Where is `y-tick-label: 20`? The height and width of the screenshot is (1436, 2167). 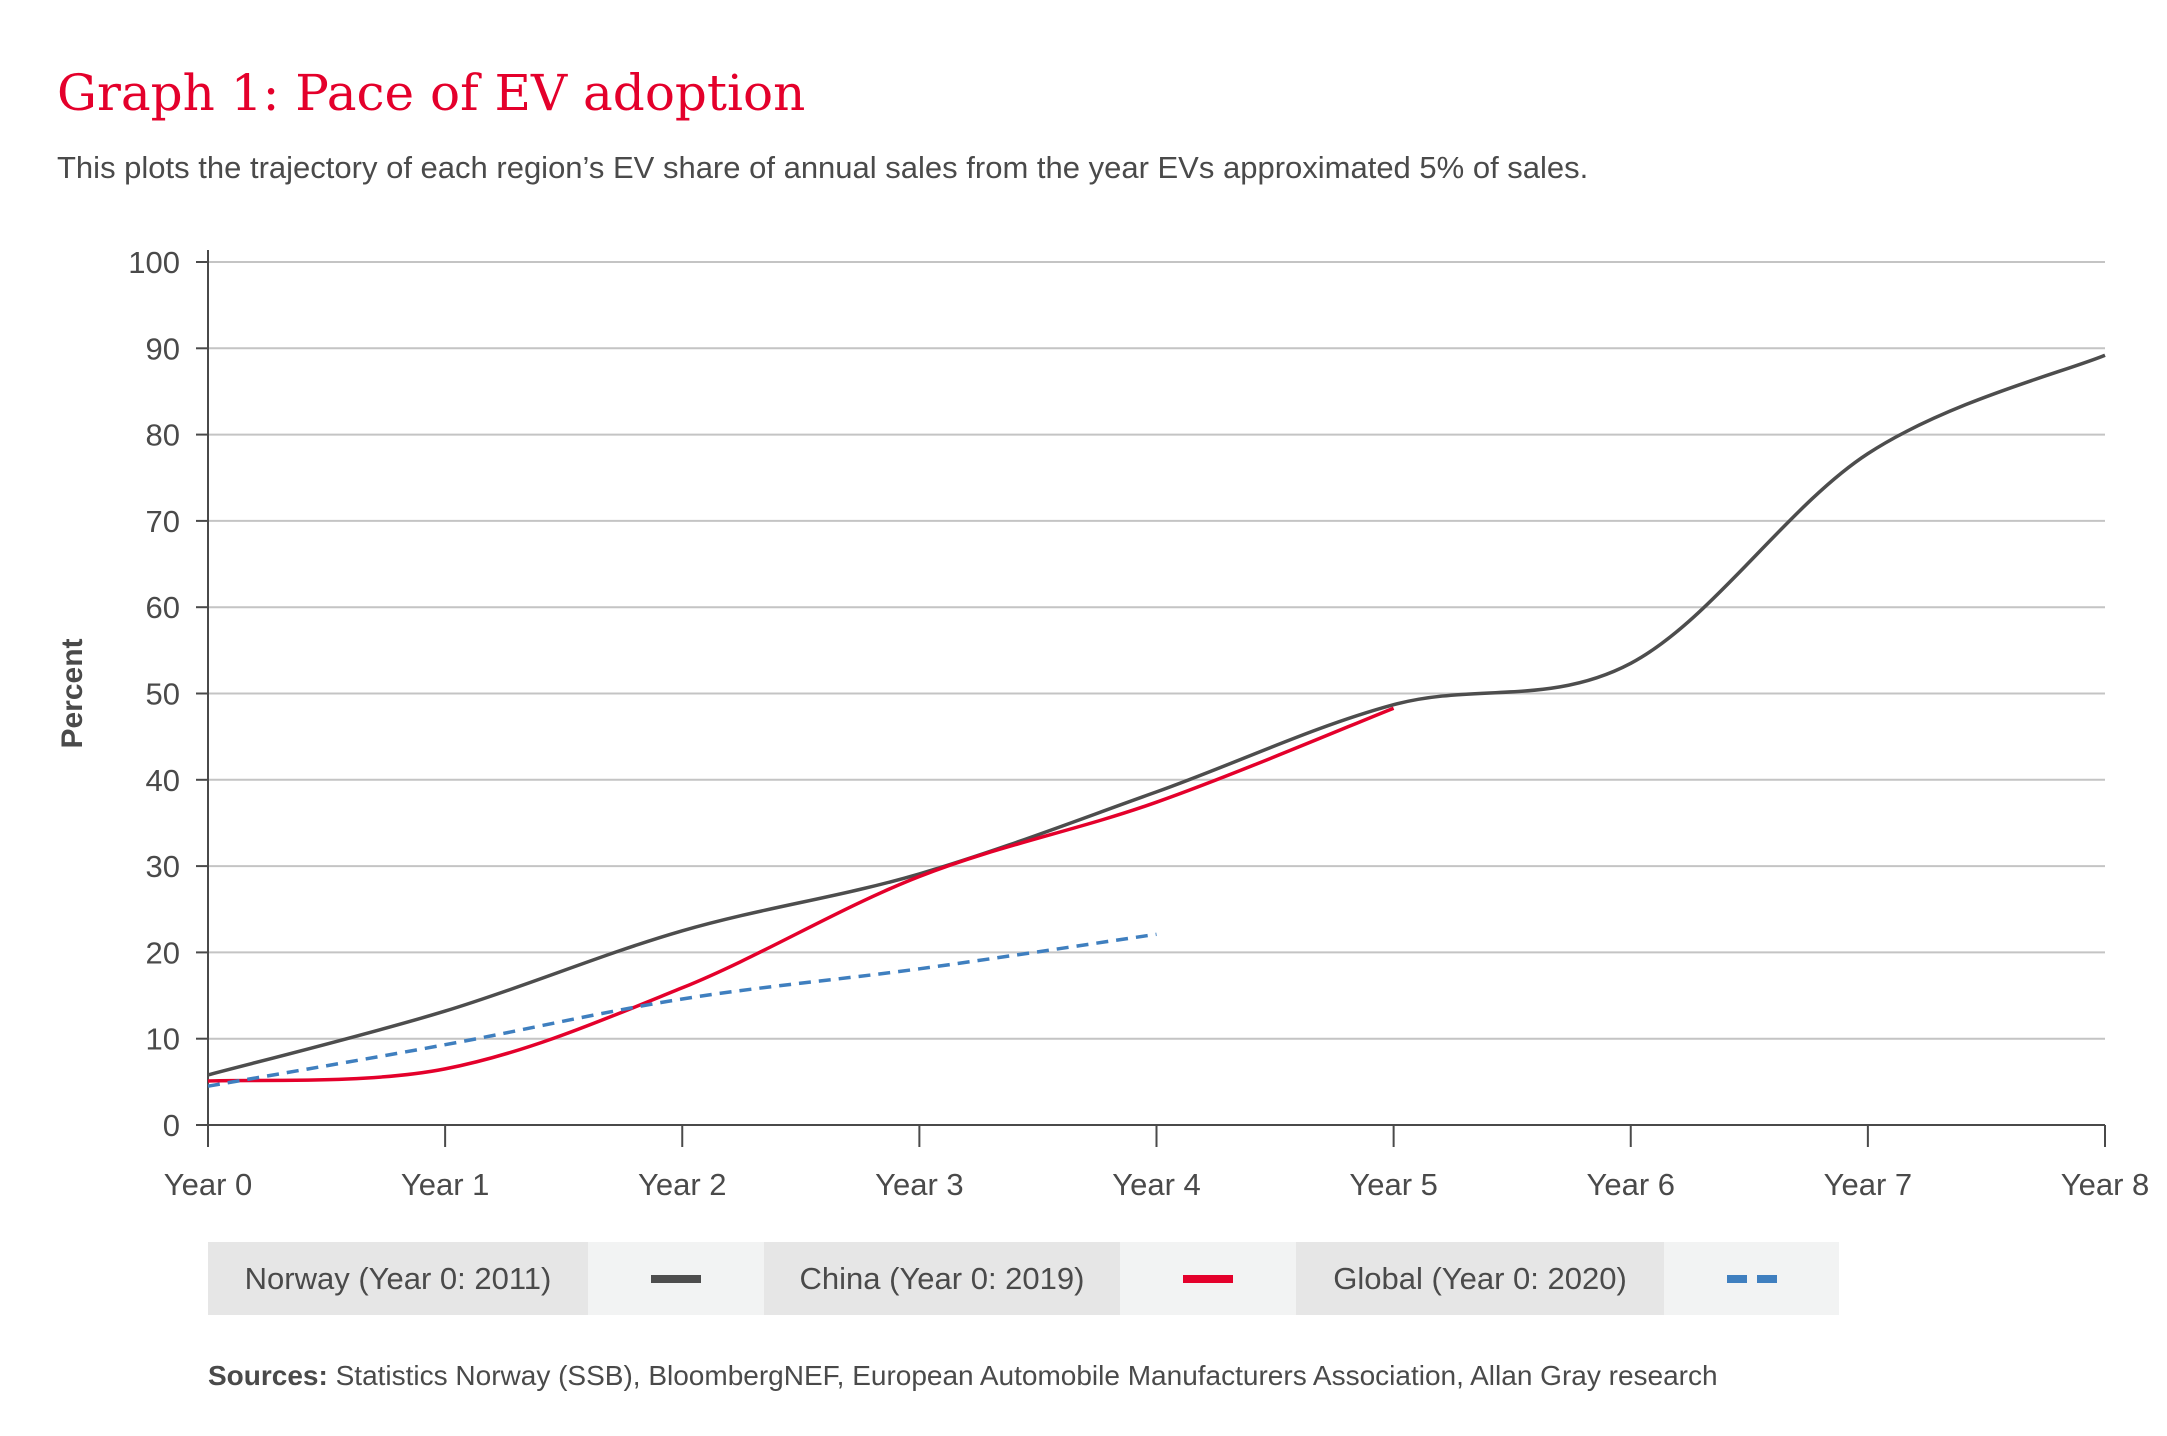 y-tick-label: 20 is located at coordinates (163, 952).